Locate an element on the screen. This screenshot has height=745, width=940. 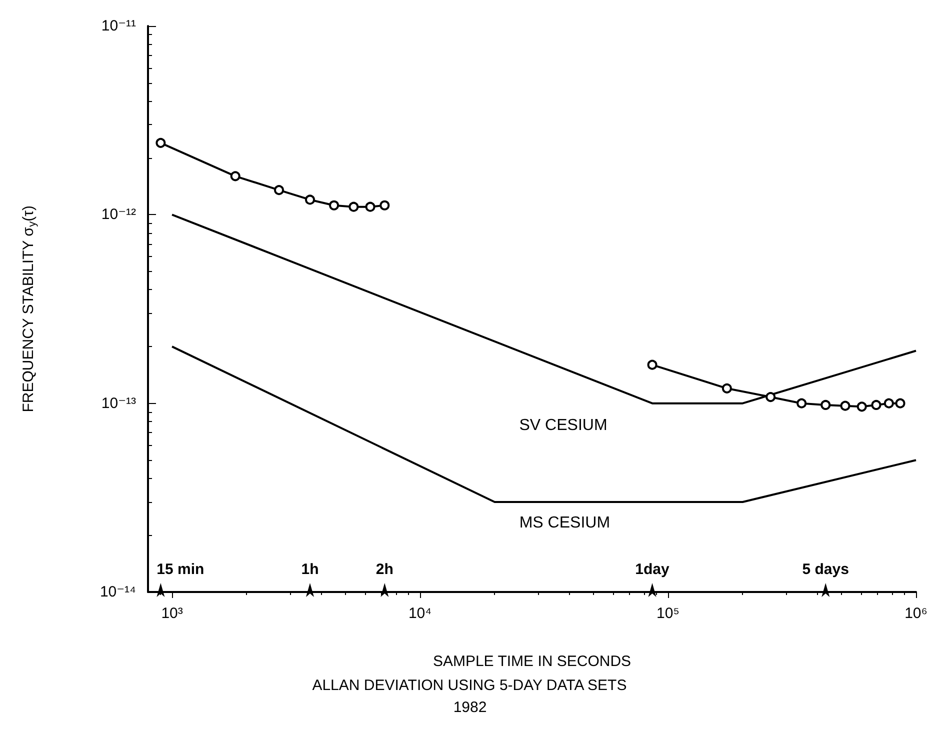
annotation: 1day is located at coordinates (652, 569).